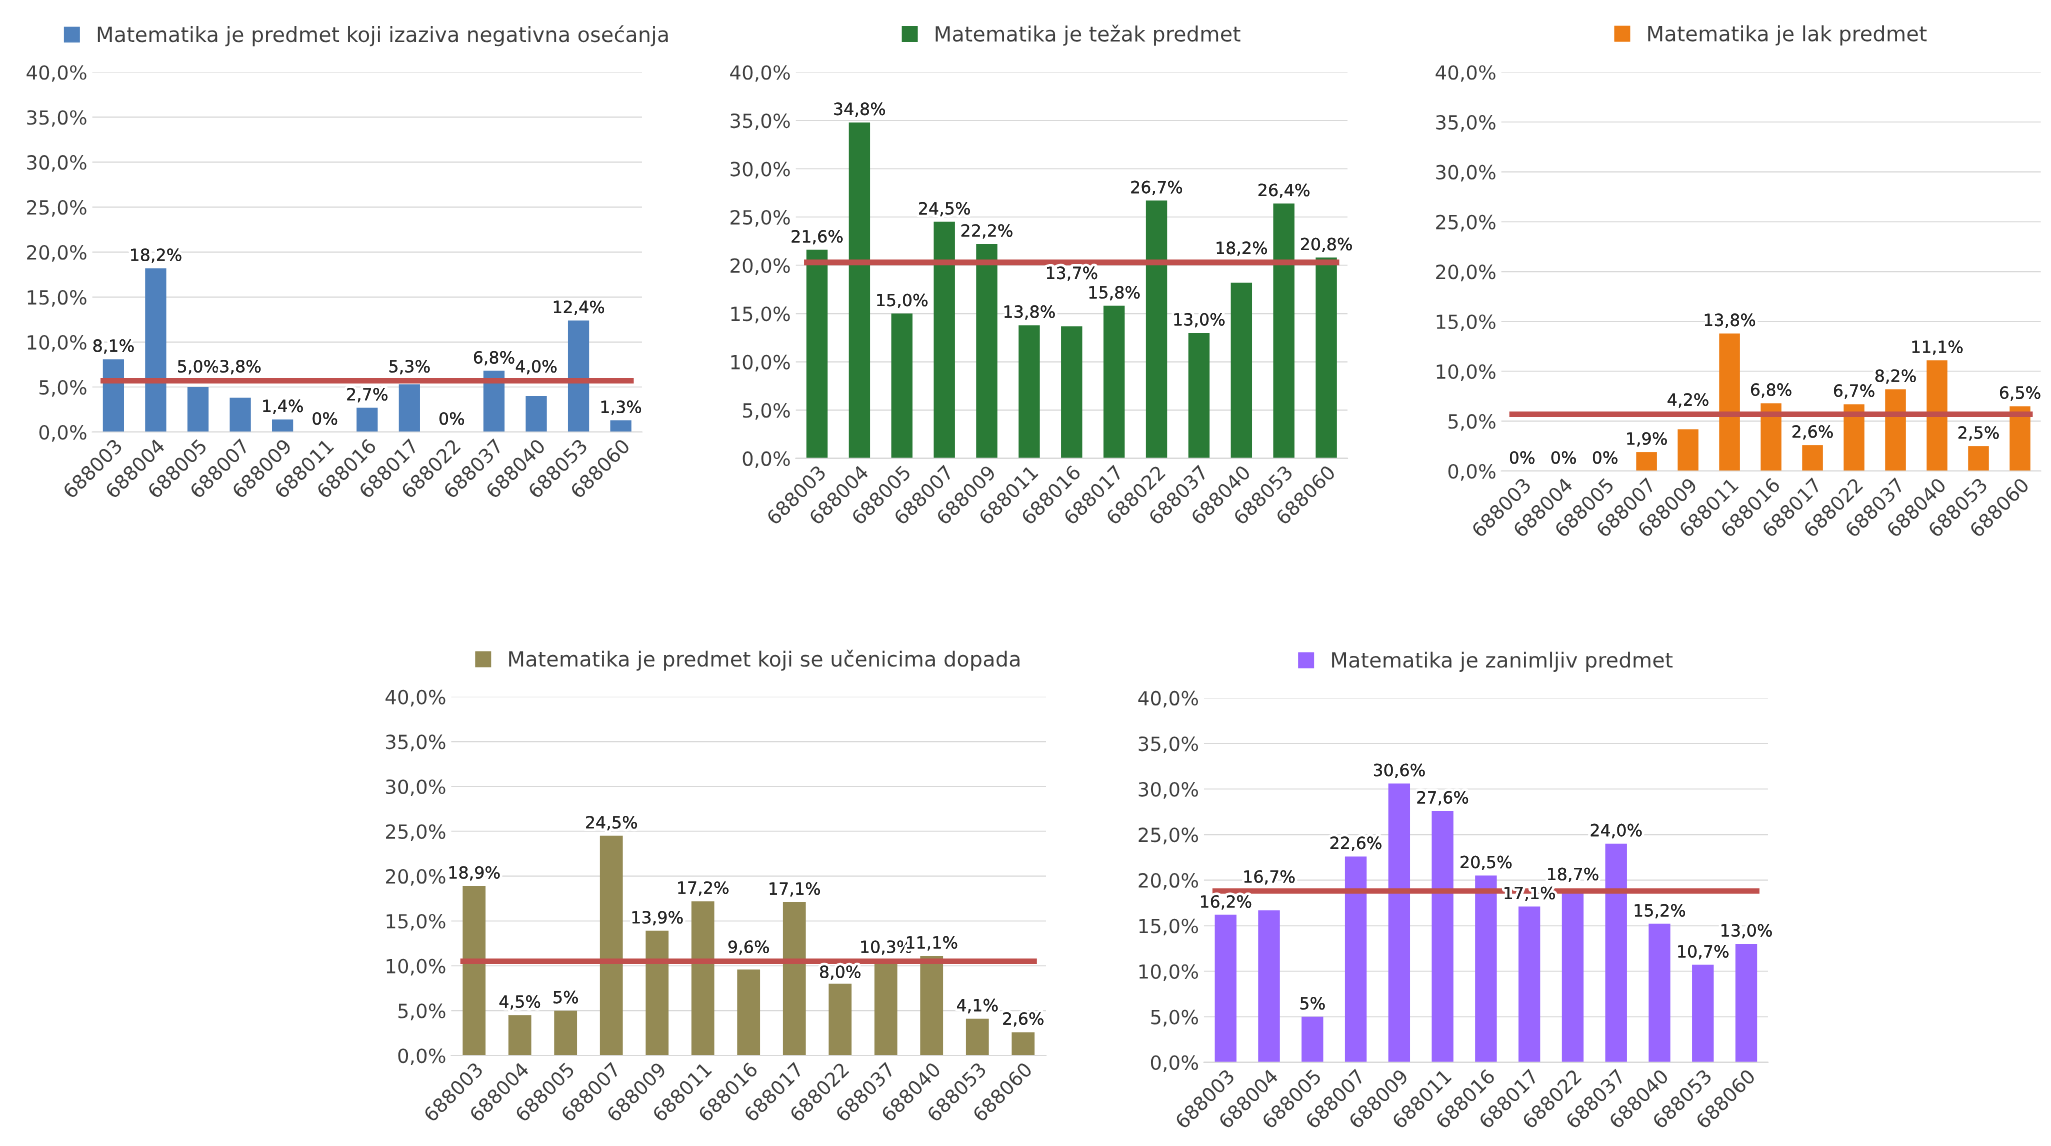 Image resolution: width=2051 pixels, height=1146 pixels. What do you see at coordinates (1605, 457) in the screenshot?
I see `data-label: 0%` at bounding box center [1605, 457].